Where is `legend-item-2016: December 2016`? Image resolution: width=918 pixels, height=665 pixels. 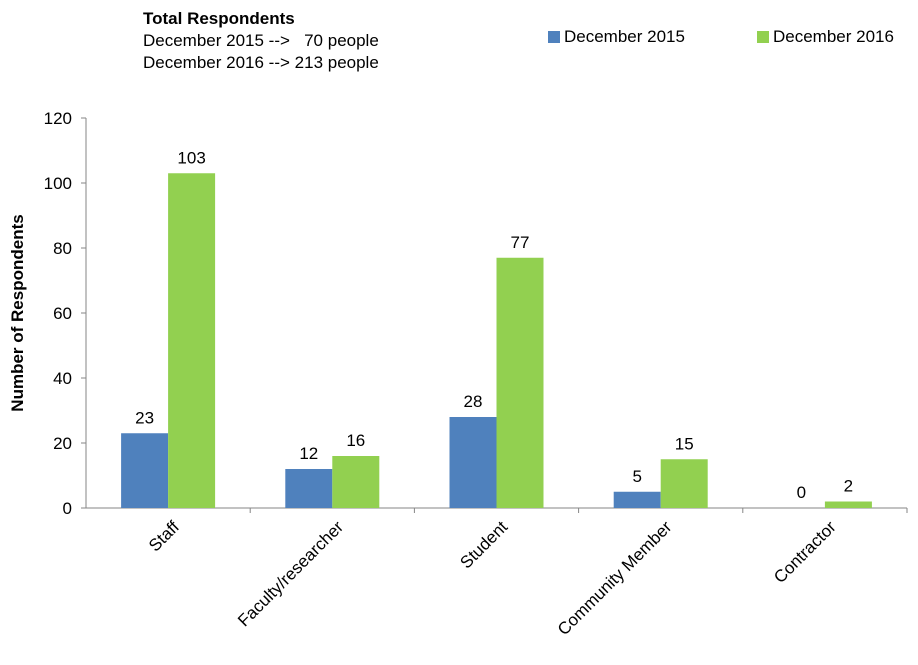 legend-item-2016: December 2016 is located at coordinates (825, 37).